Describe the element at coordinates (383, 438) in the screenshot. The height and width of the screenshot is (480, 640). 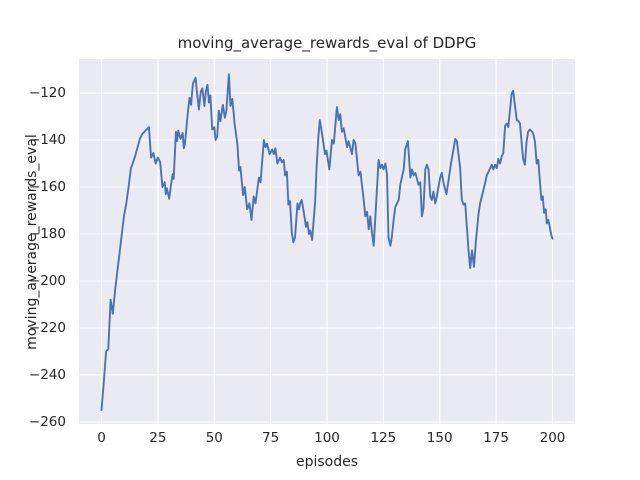
I see `x-tick-label: 125` at that location.